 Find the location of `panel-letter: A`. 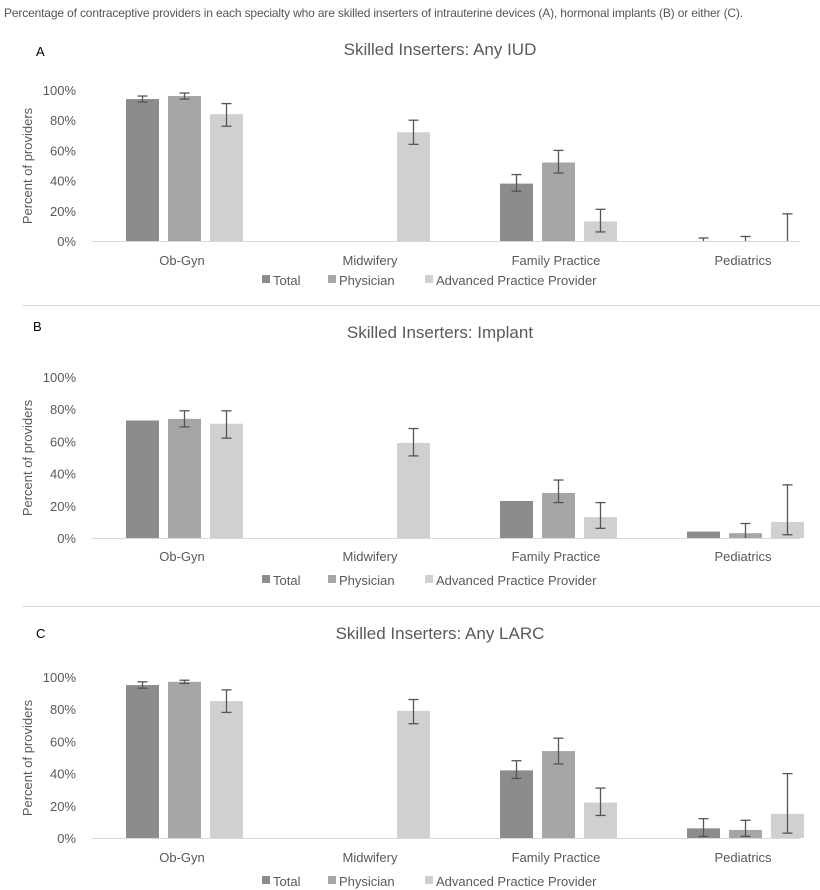

panel-letter: A is located at coordinates (40, 51).